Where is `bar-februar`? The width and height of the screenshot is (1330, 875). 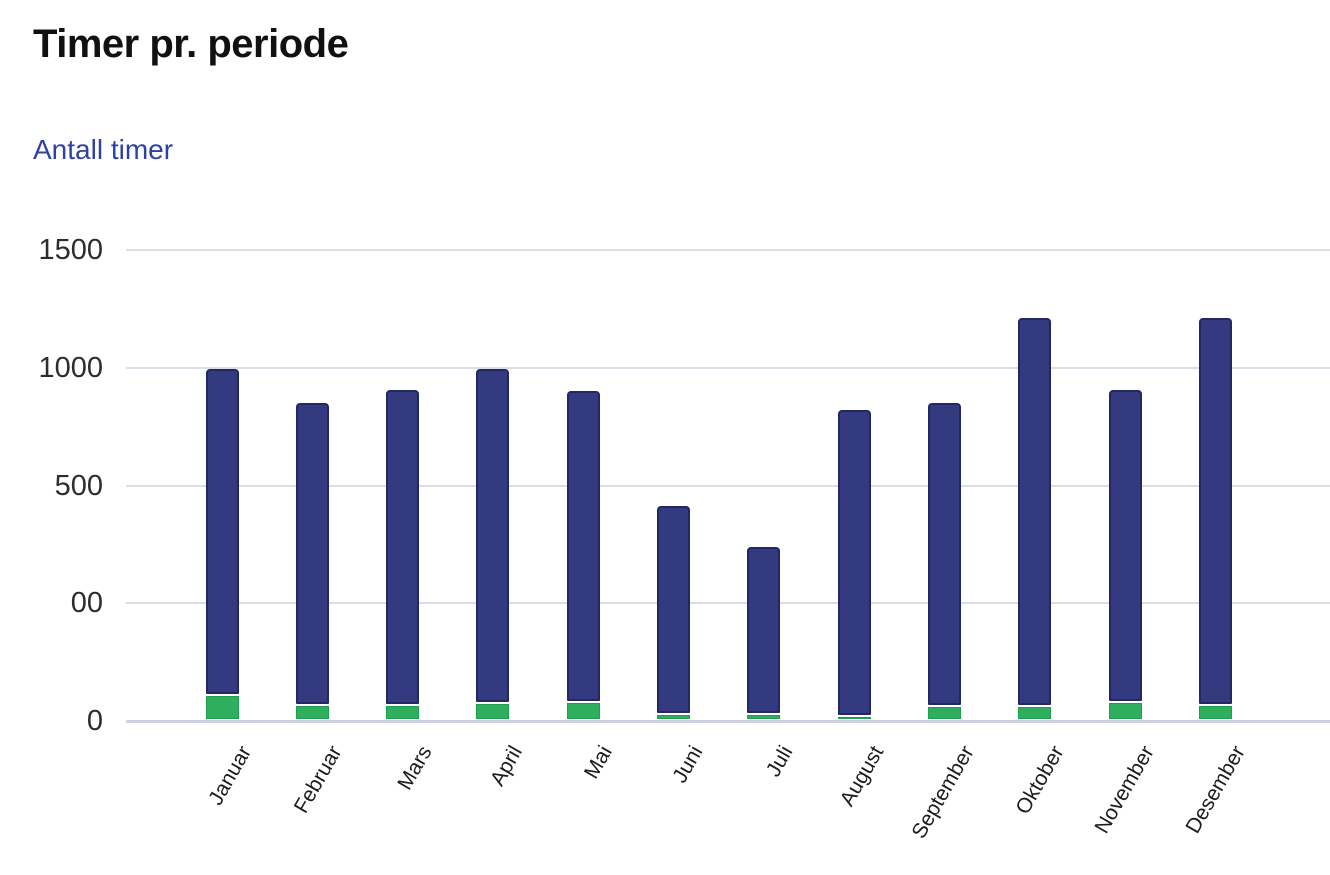 bar-februar is located at coordinates (312, 560).